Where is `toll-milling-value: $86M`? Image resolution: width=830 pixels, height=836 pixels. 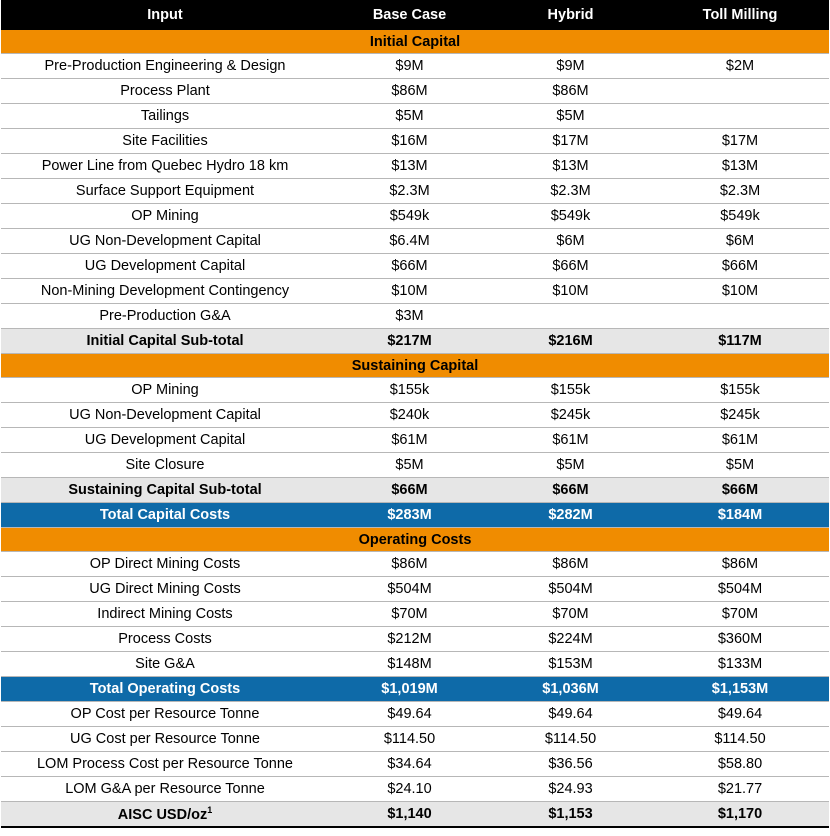 toll-milling-value: $86M is located at coordinates (740, 564).